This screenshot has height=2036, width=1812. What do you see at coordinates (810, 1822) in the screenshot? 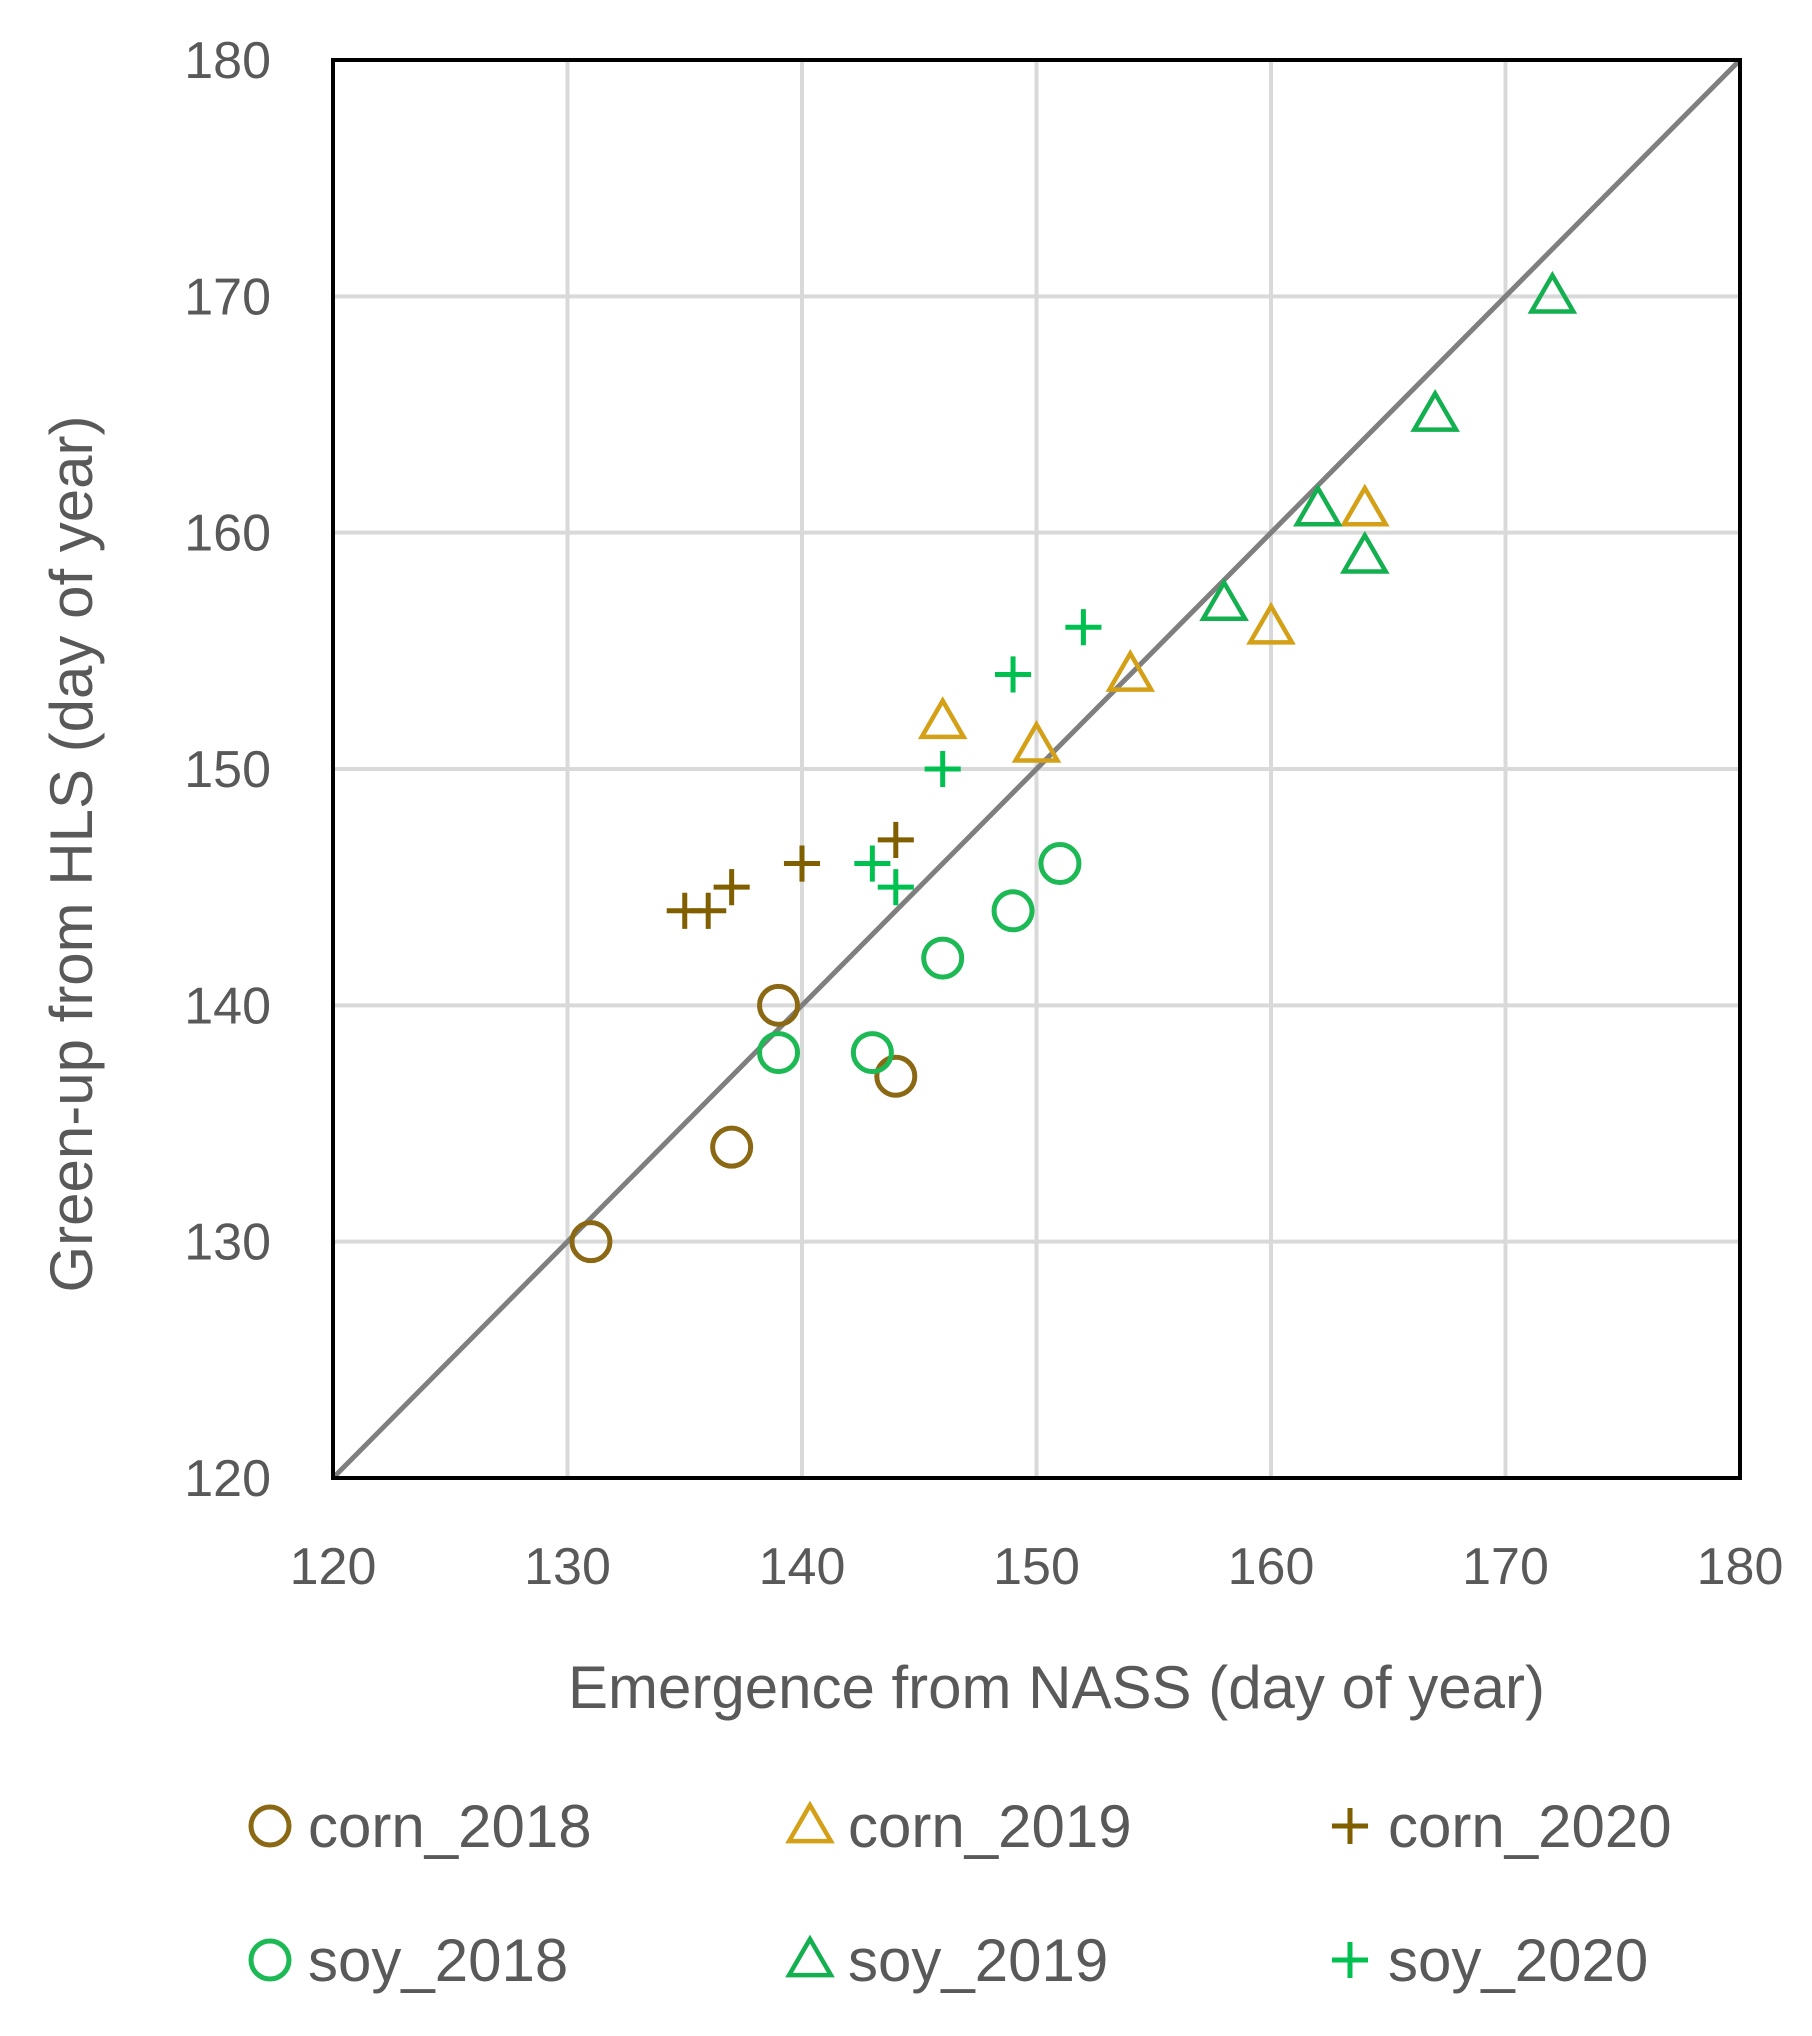
I see `legend-marker-corn_2019` at bounding box center [810, 1822].